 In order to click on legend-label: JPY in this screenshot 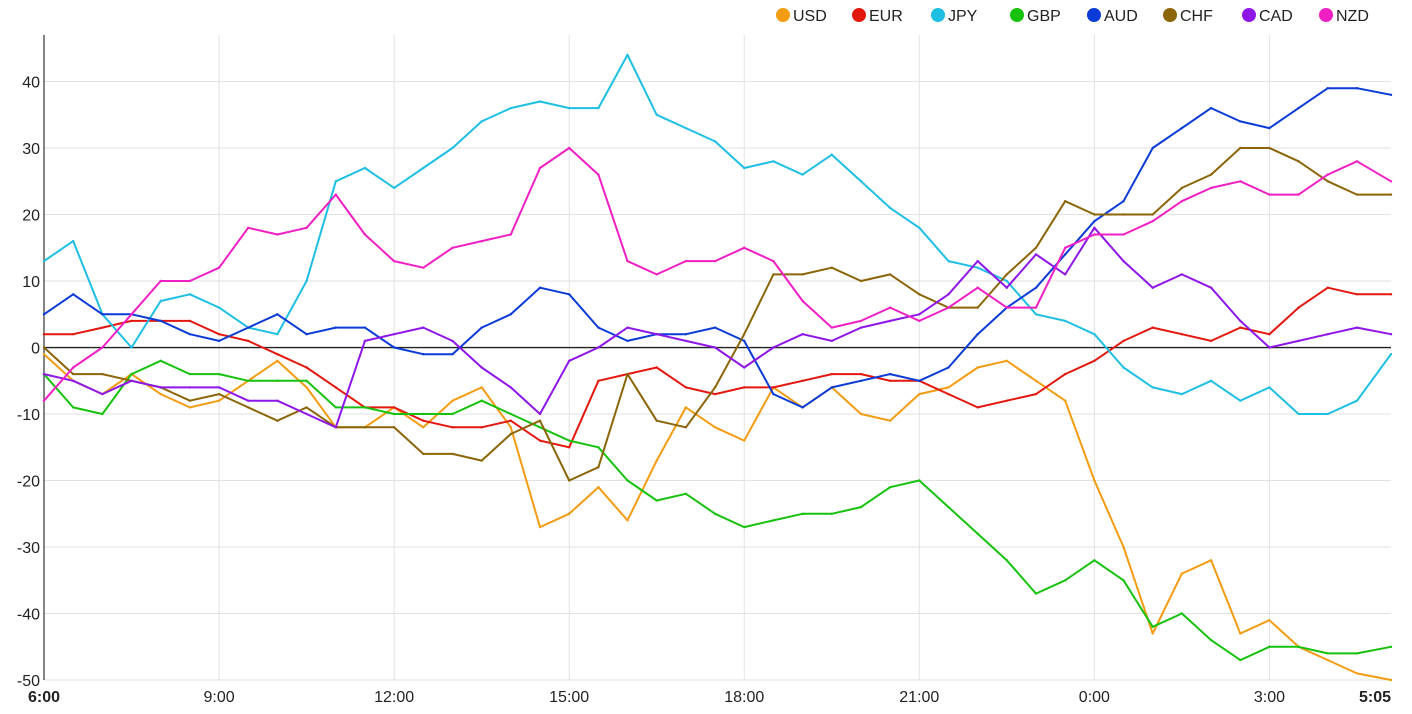, I will do `click(963, 16)`.